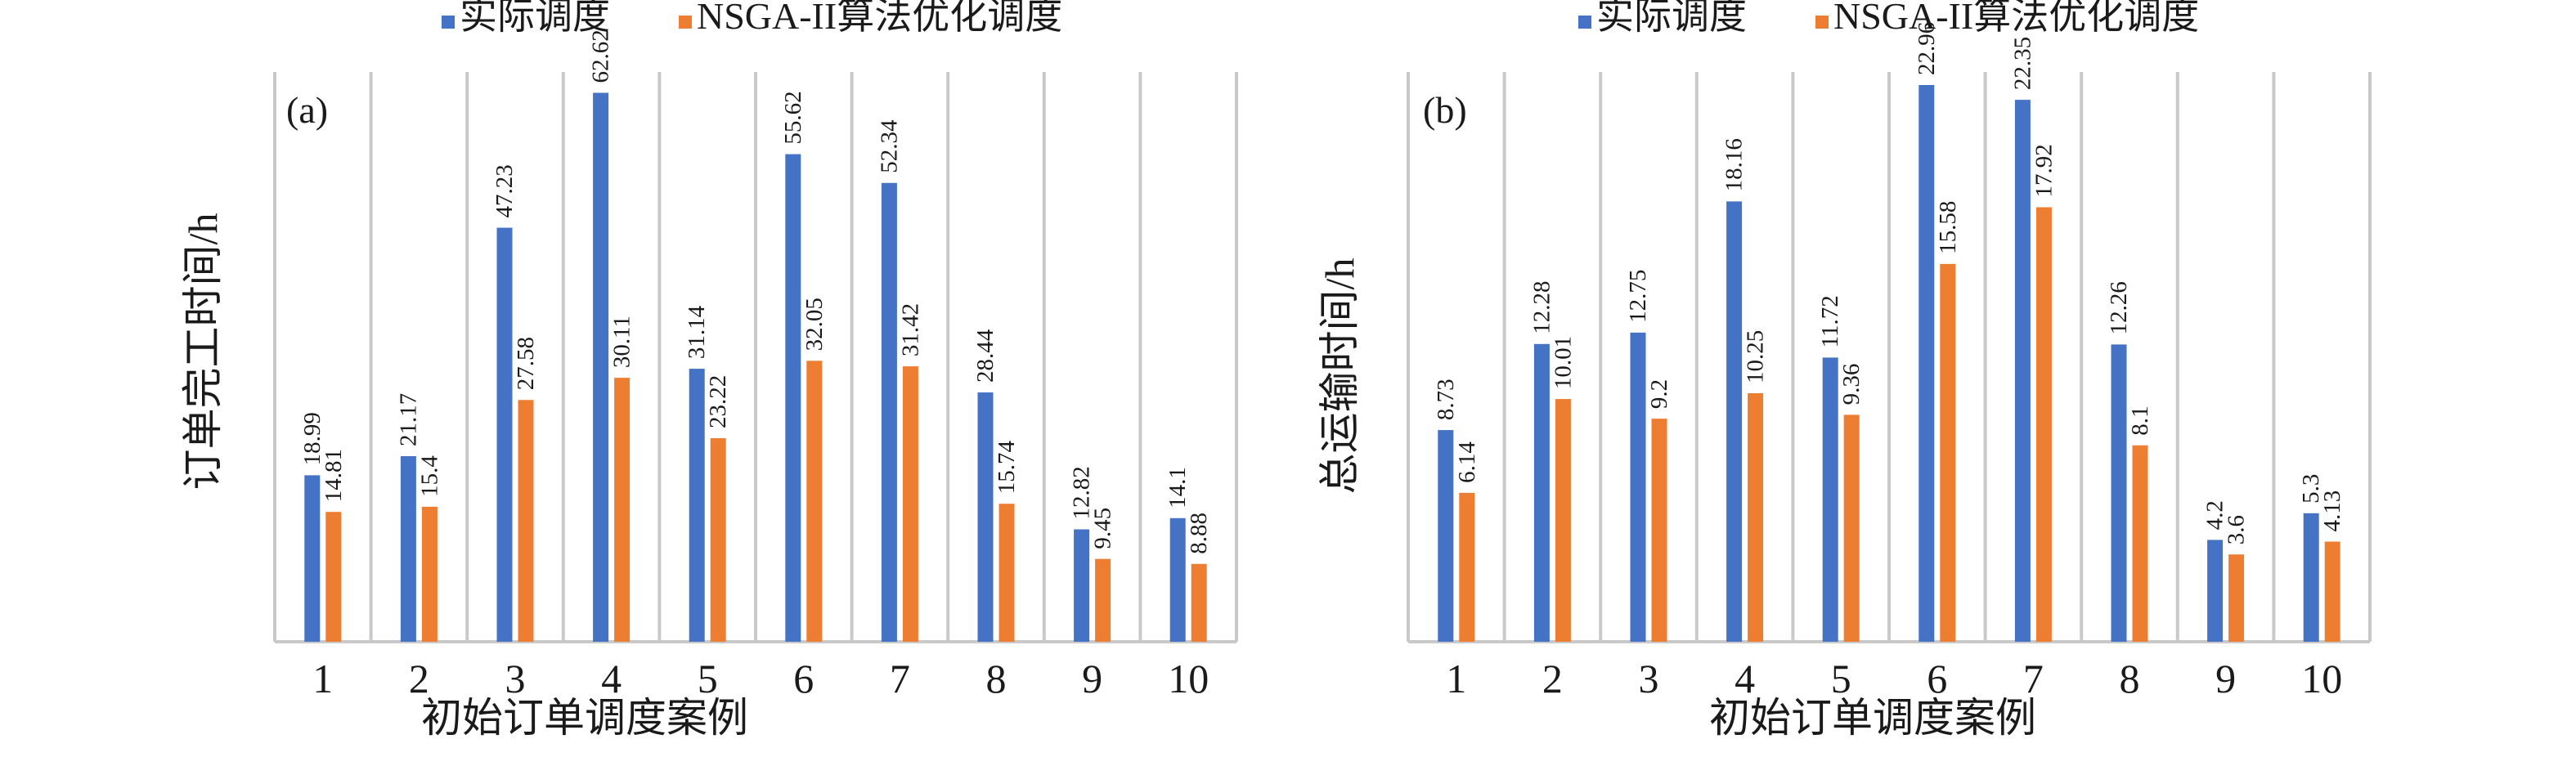  What do you see at coordinates (2215, 515) in the screenshot?
I see `data-label: 4.2` at bounding box center [2215, 515].